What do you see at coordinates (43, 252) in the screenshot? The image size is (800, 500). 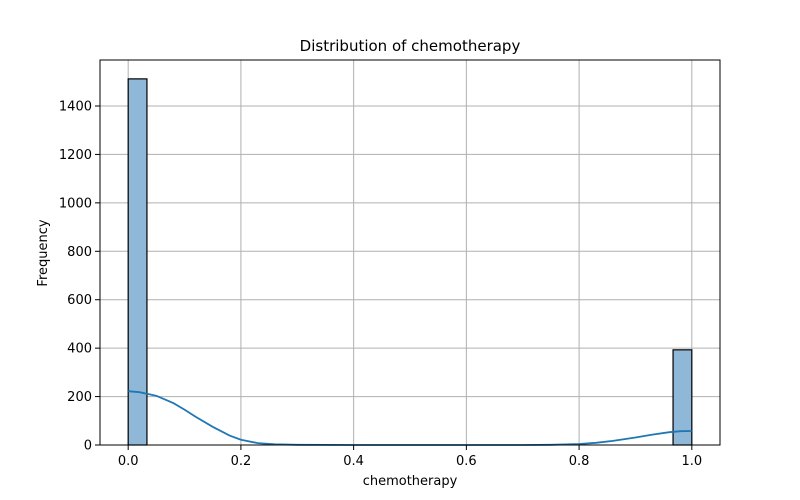 I see `y-axis-label: Frequency` at bounding box center [43, 252].